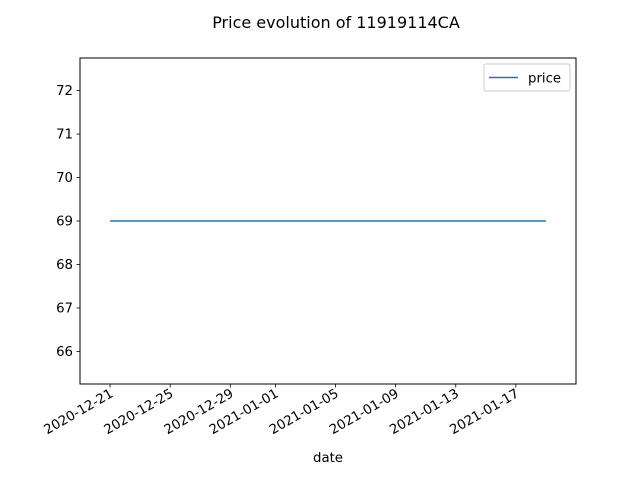  What do you see at coordinates (544, 79) in the screenshot?
I see `legend-label: price` at bounding box center [544, 79].